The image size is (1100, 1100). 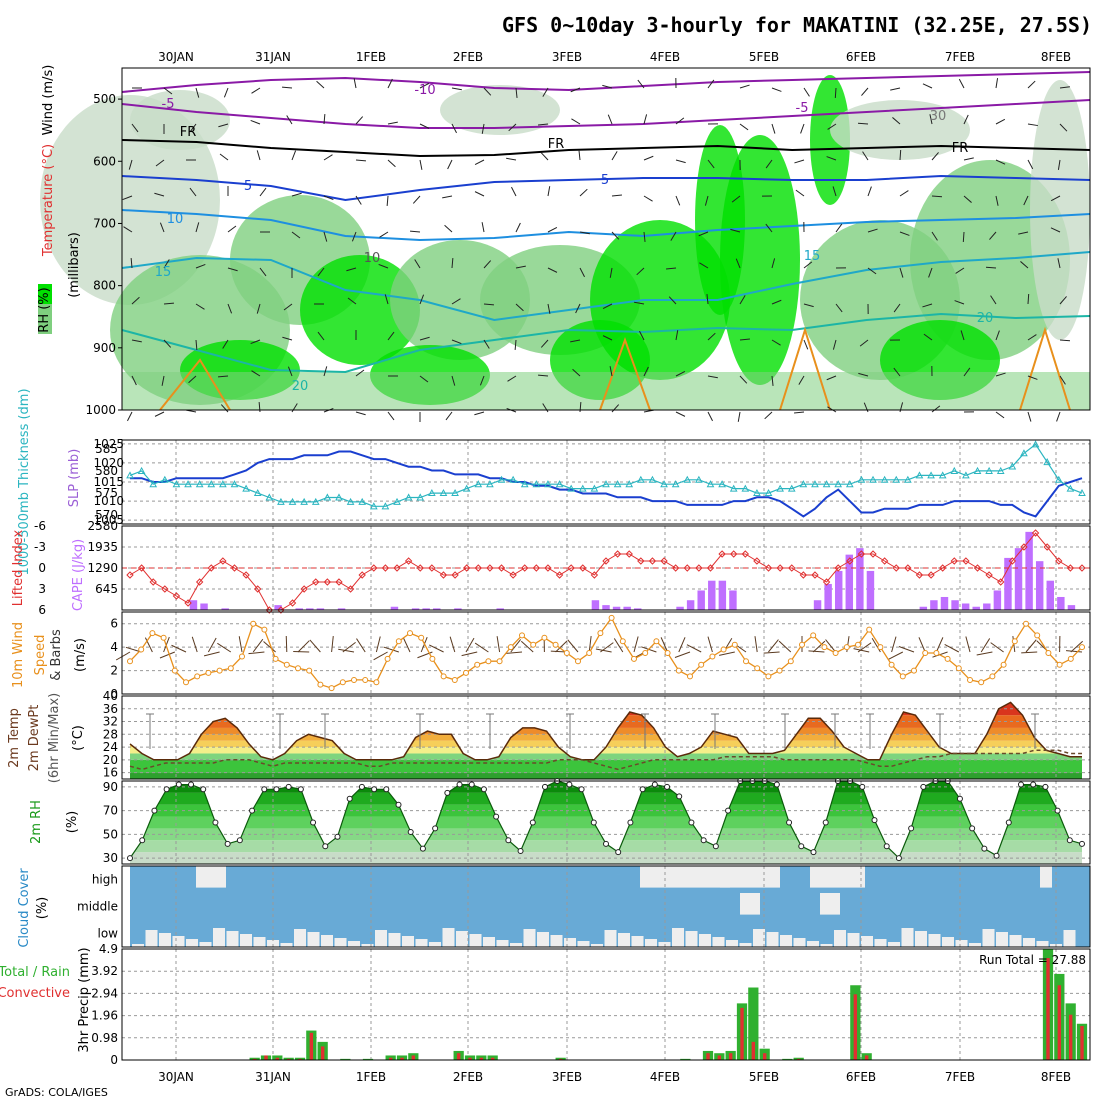 I want to click on top-date-label: 31JAN, so click(x=273, y=57).